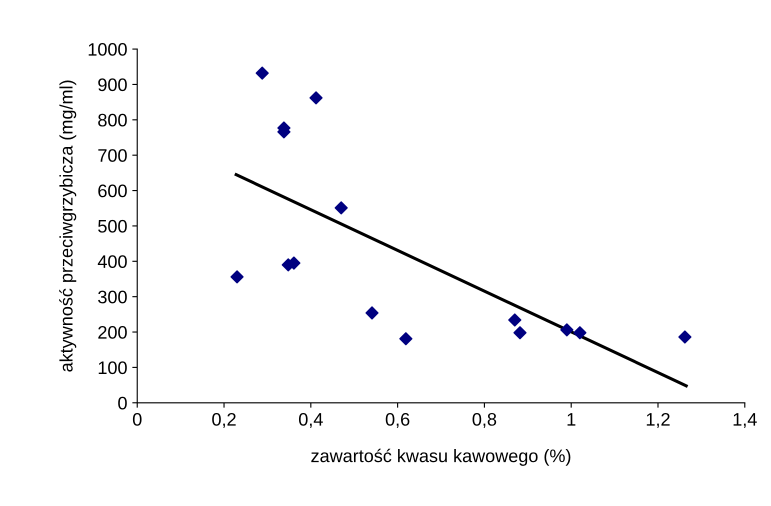  What do you see at coordinates (107, 49) in the screenshot?
I see `y-tick-label: 1000` at bounding box center [107, 49].